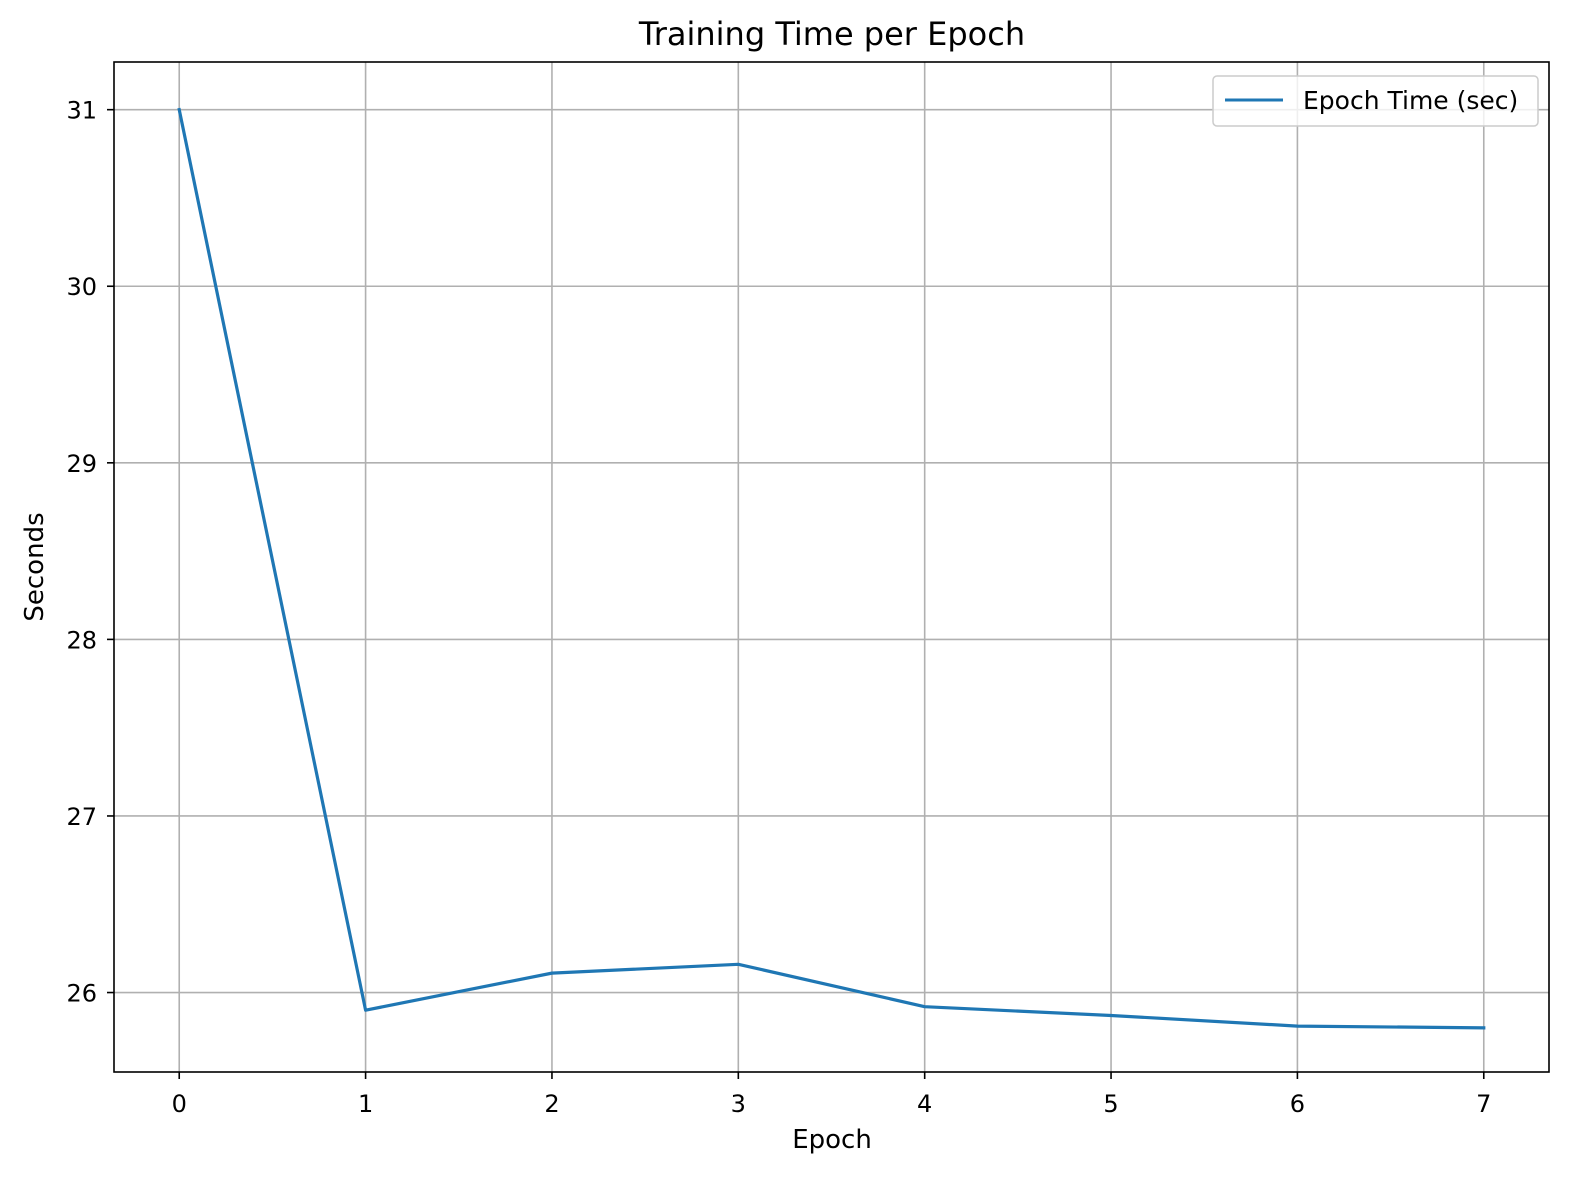 The height and width of the screenshot is (1177, 1580). What do you see at coordinates (90, 552) in the screenshot?
I see `y-axis-ticks: 26 27 28 29 30 31` at bounding box center [90, 552].